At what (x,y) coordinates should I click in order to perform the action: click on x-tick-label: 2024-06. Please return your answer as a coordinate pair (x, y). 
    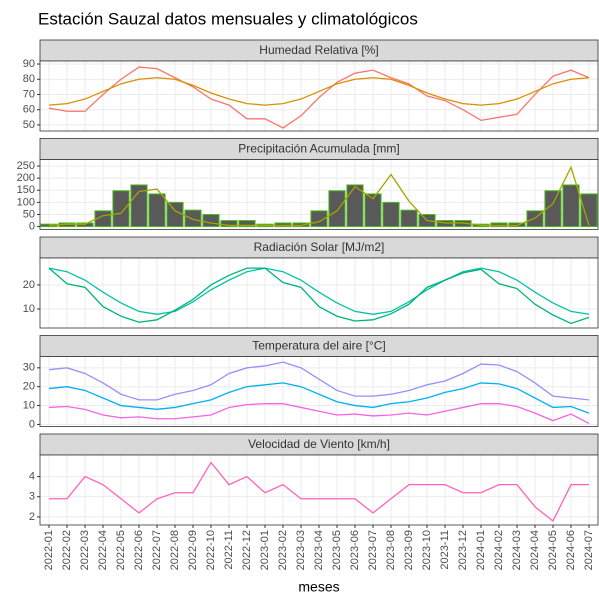
    Looking at the image, I should click on (571, 550).